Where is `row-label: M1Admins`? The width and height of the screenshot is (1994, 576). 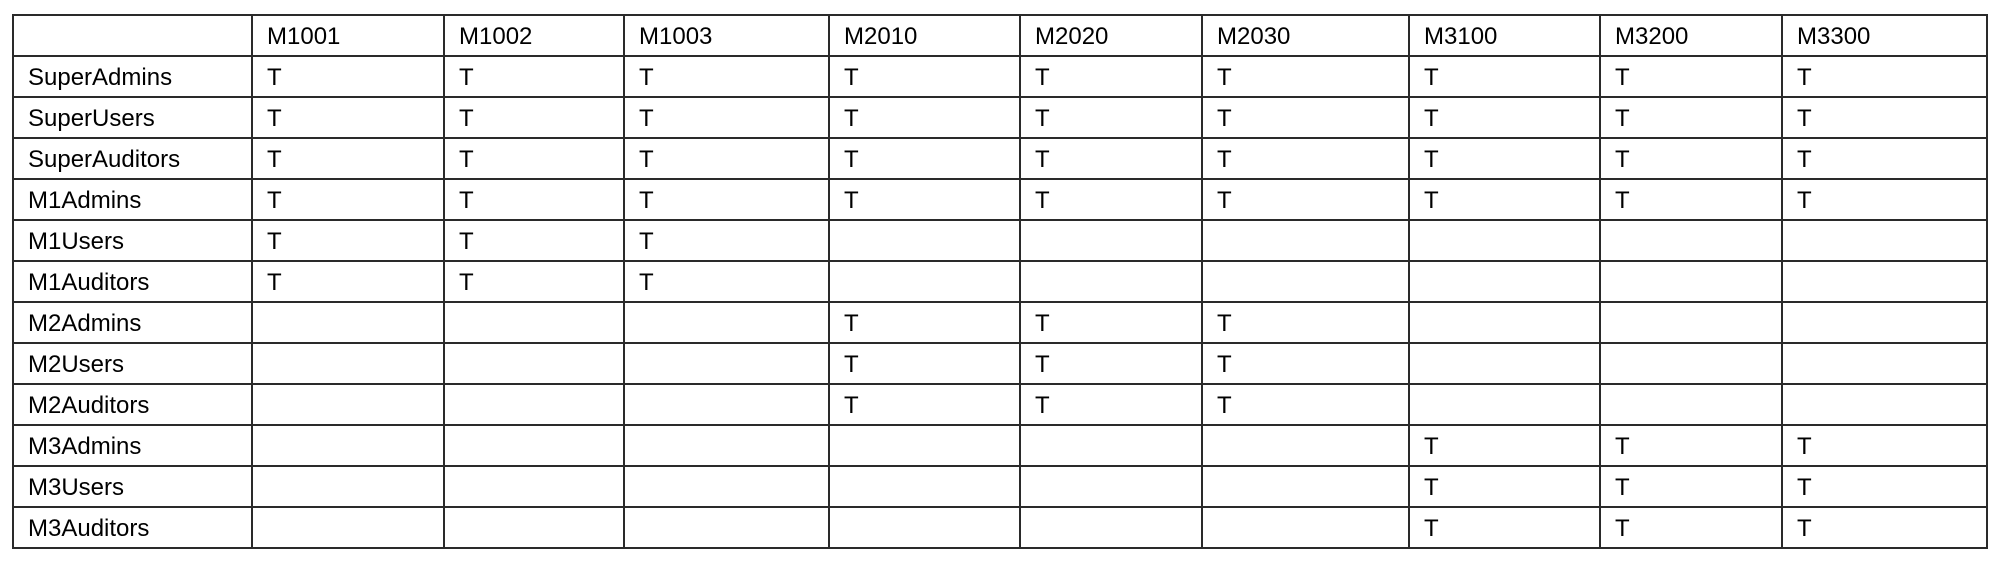
row-label: M1Admins is located at coordinates (132, 199).